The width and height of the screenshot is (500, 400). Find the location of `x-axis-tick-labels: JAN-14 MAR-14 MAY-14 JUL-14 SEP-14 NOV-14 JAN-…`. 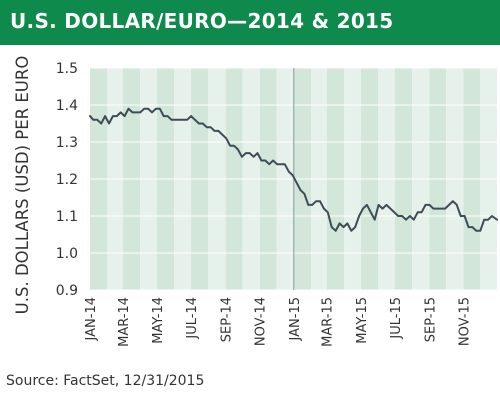

x-axis-tick-labels: JAN-14 MAR-14 MAY-14 JUL-14 SEP-14 NOV-14 JAN-… is located at coordinates (278, 322).